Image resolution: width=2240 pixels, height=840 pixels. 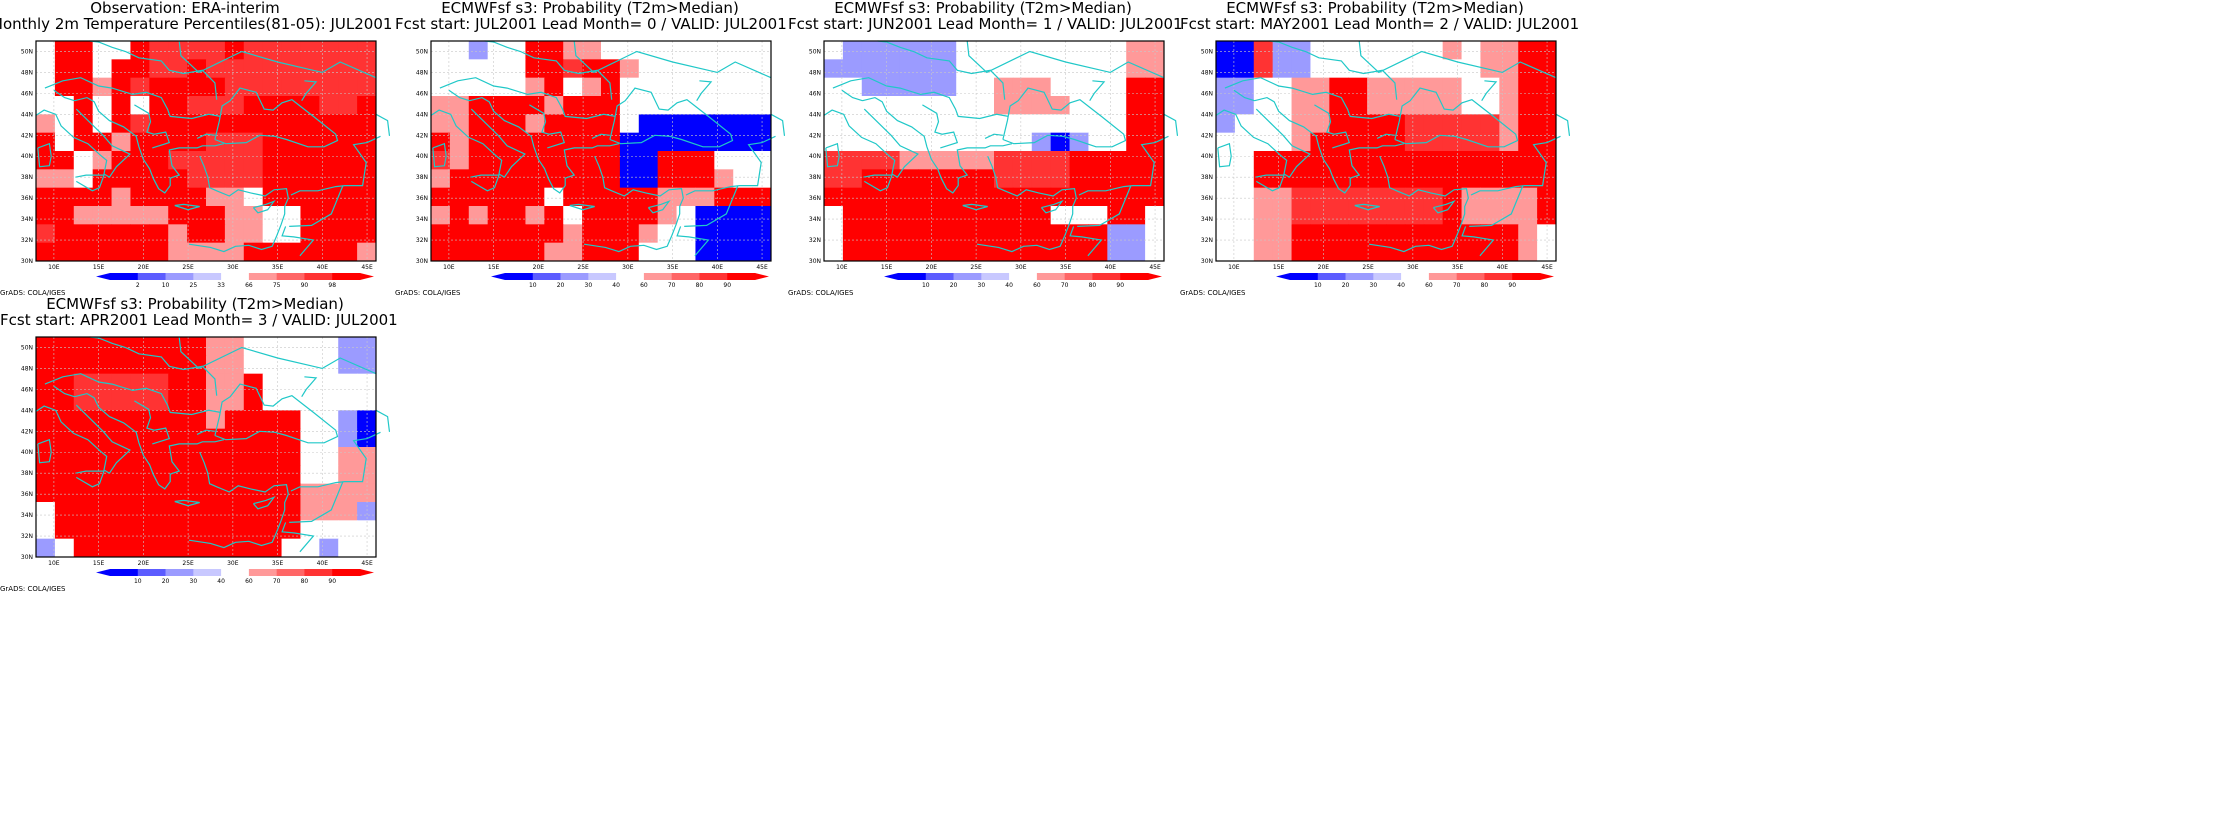 I want to click on plot-frame, so click(x=994, y=151).